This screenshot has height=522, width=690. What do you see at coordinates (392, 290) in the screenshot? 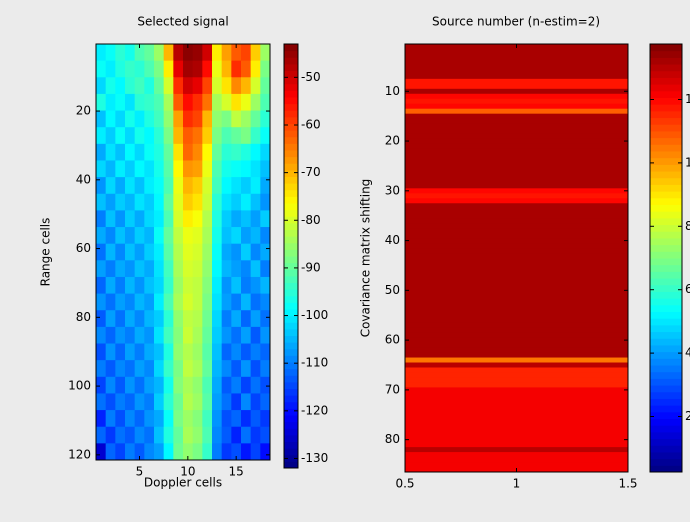
I see `y-tick-label: 50` at bounding box center [392, 290].